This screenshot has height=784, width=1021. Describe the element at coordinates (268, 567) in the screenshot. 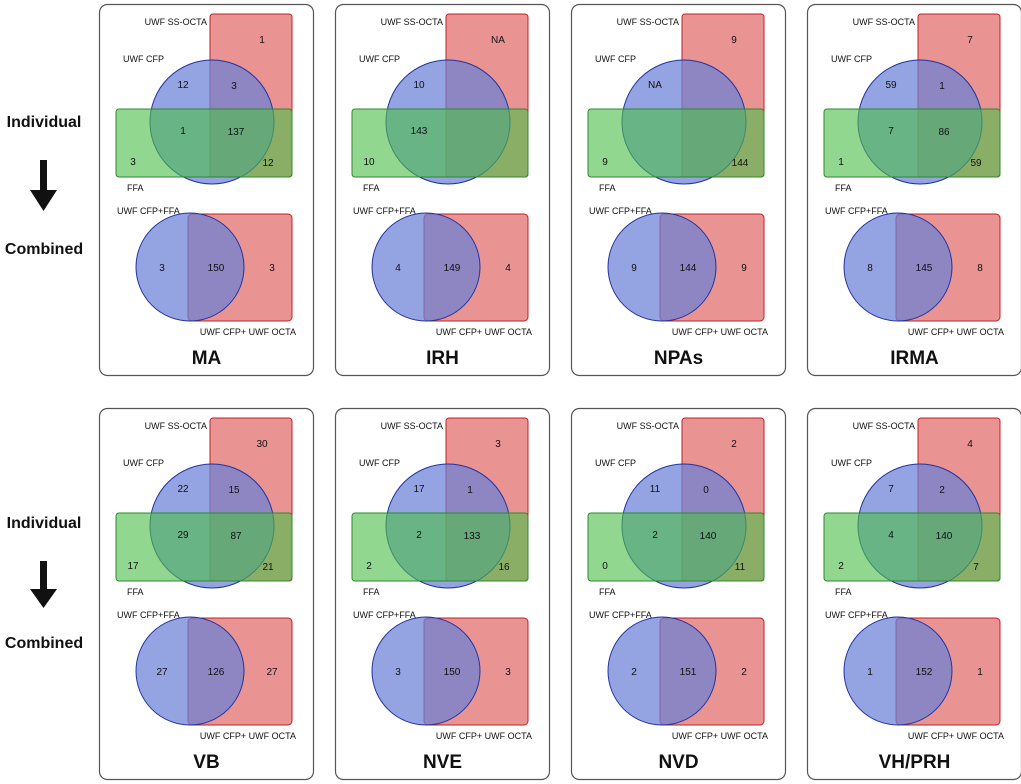

I see `region-ffa-octa: 21` at that location.